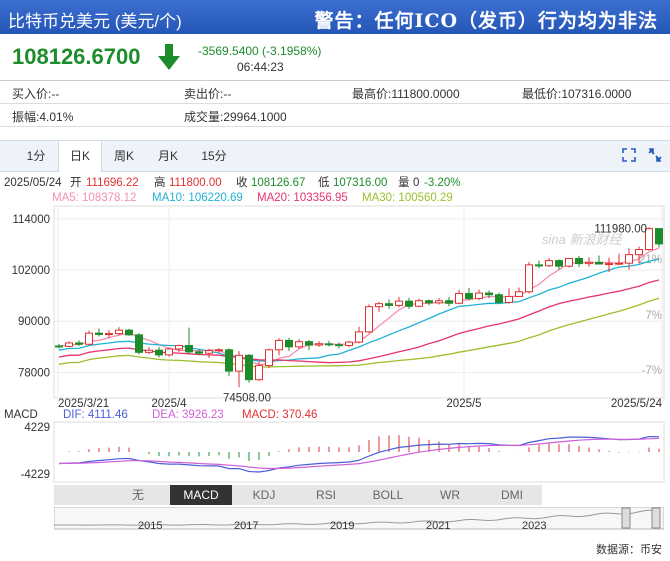 The height and width of the screenshot is (561, 670). I want to click on ma30-line, so click(359, 332).